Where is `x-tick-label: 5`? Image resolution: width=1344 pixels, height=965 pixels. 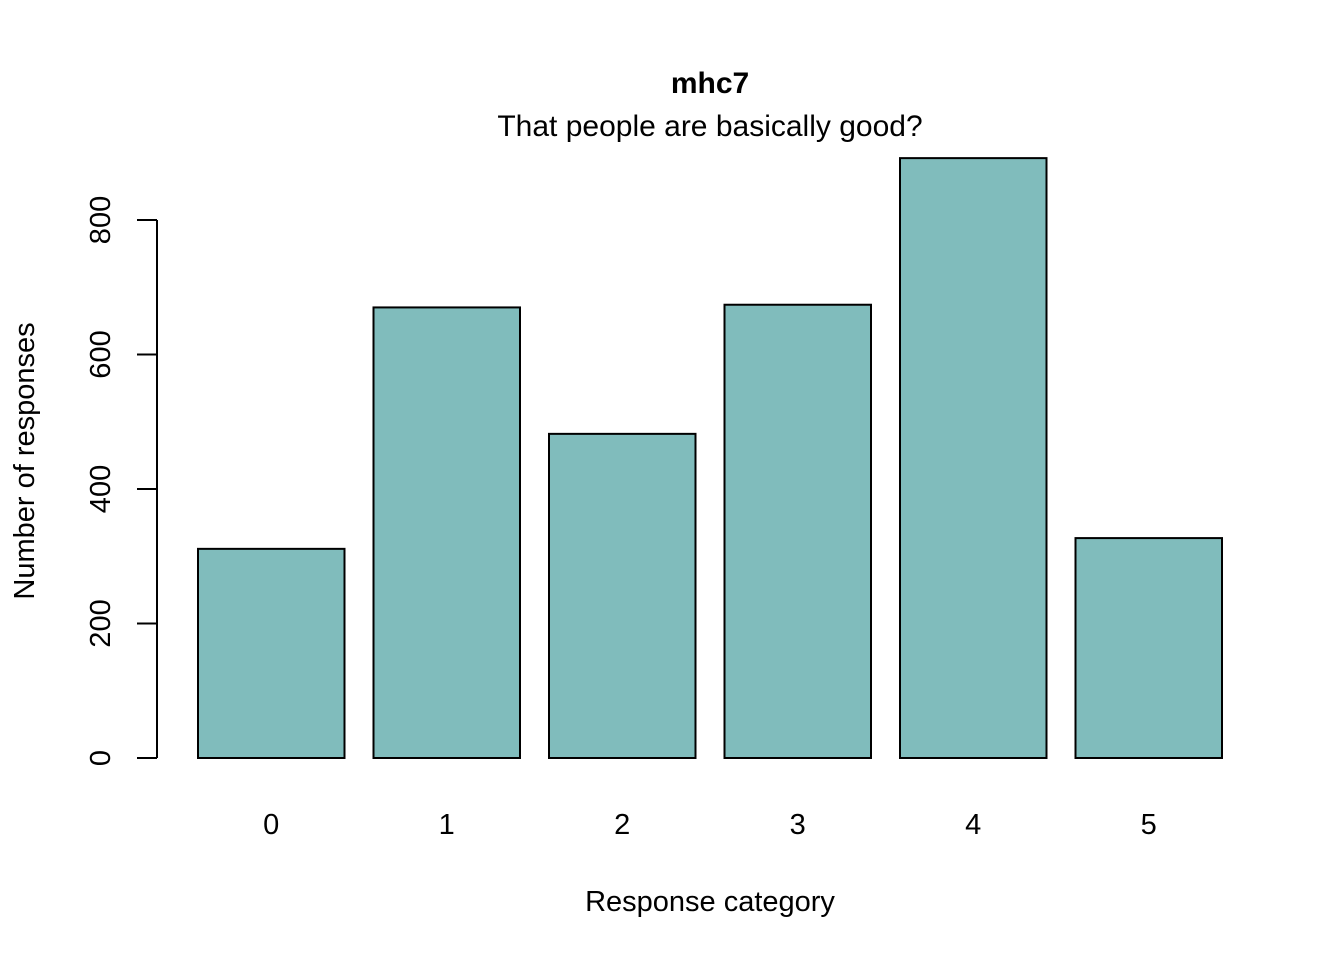 x-tick-label: 5 is located at coordinates (1149, 825).